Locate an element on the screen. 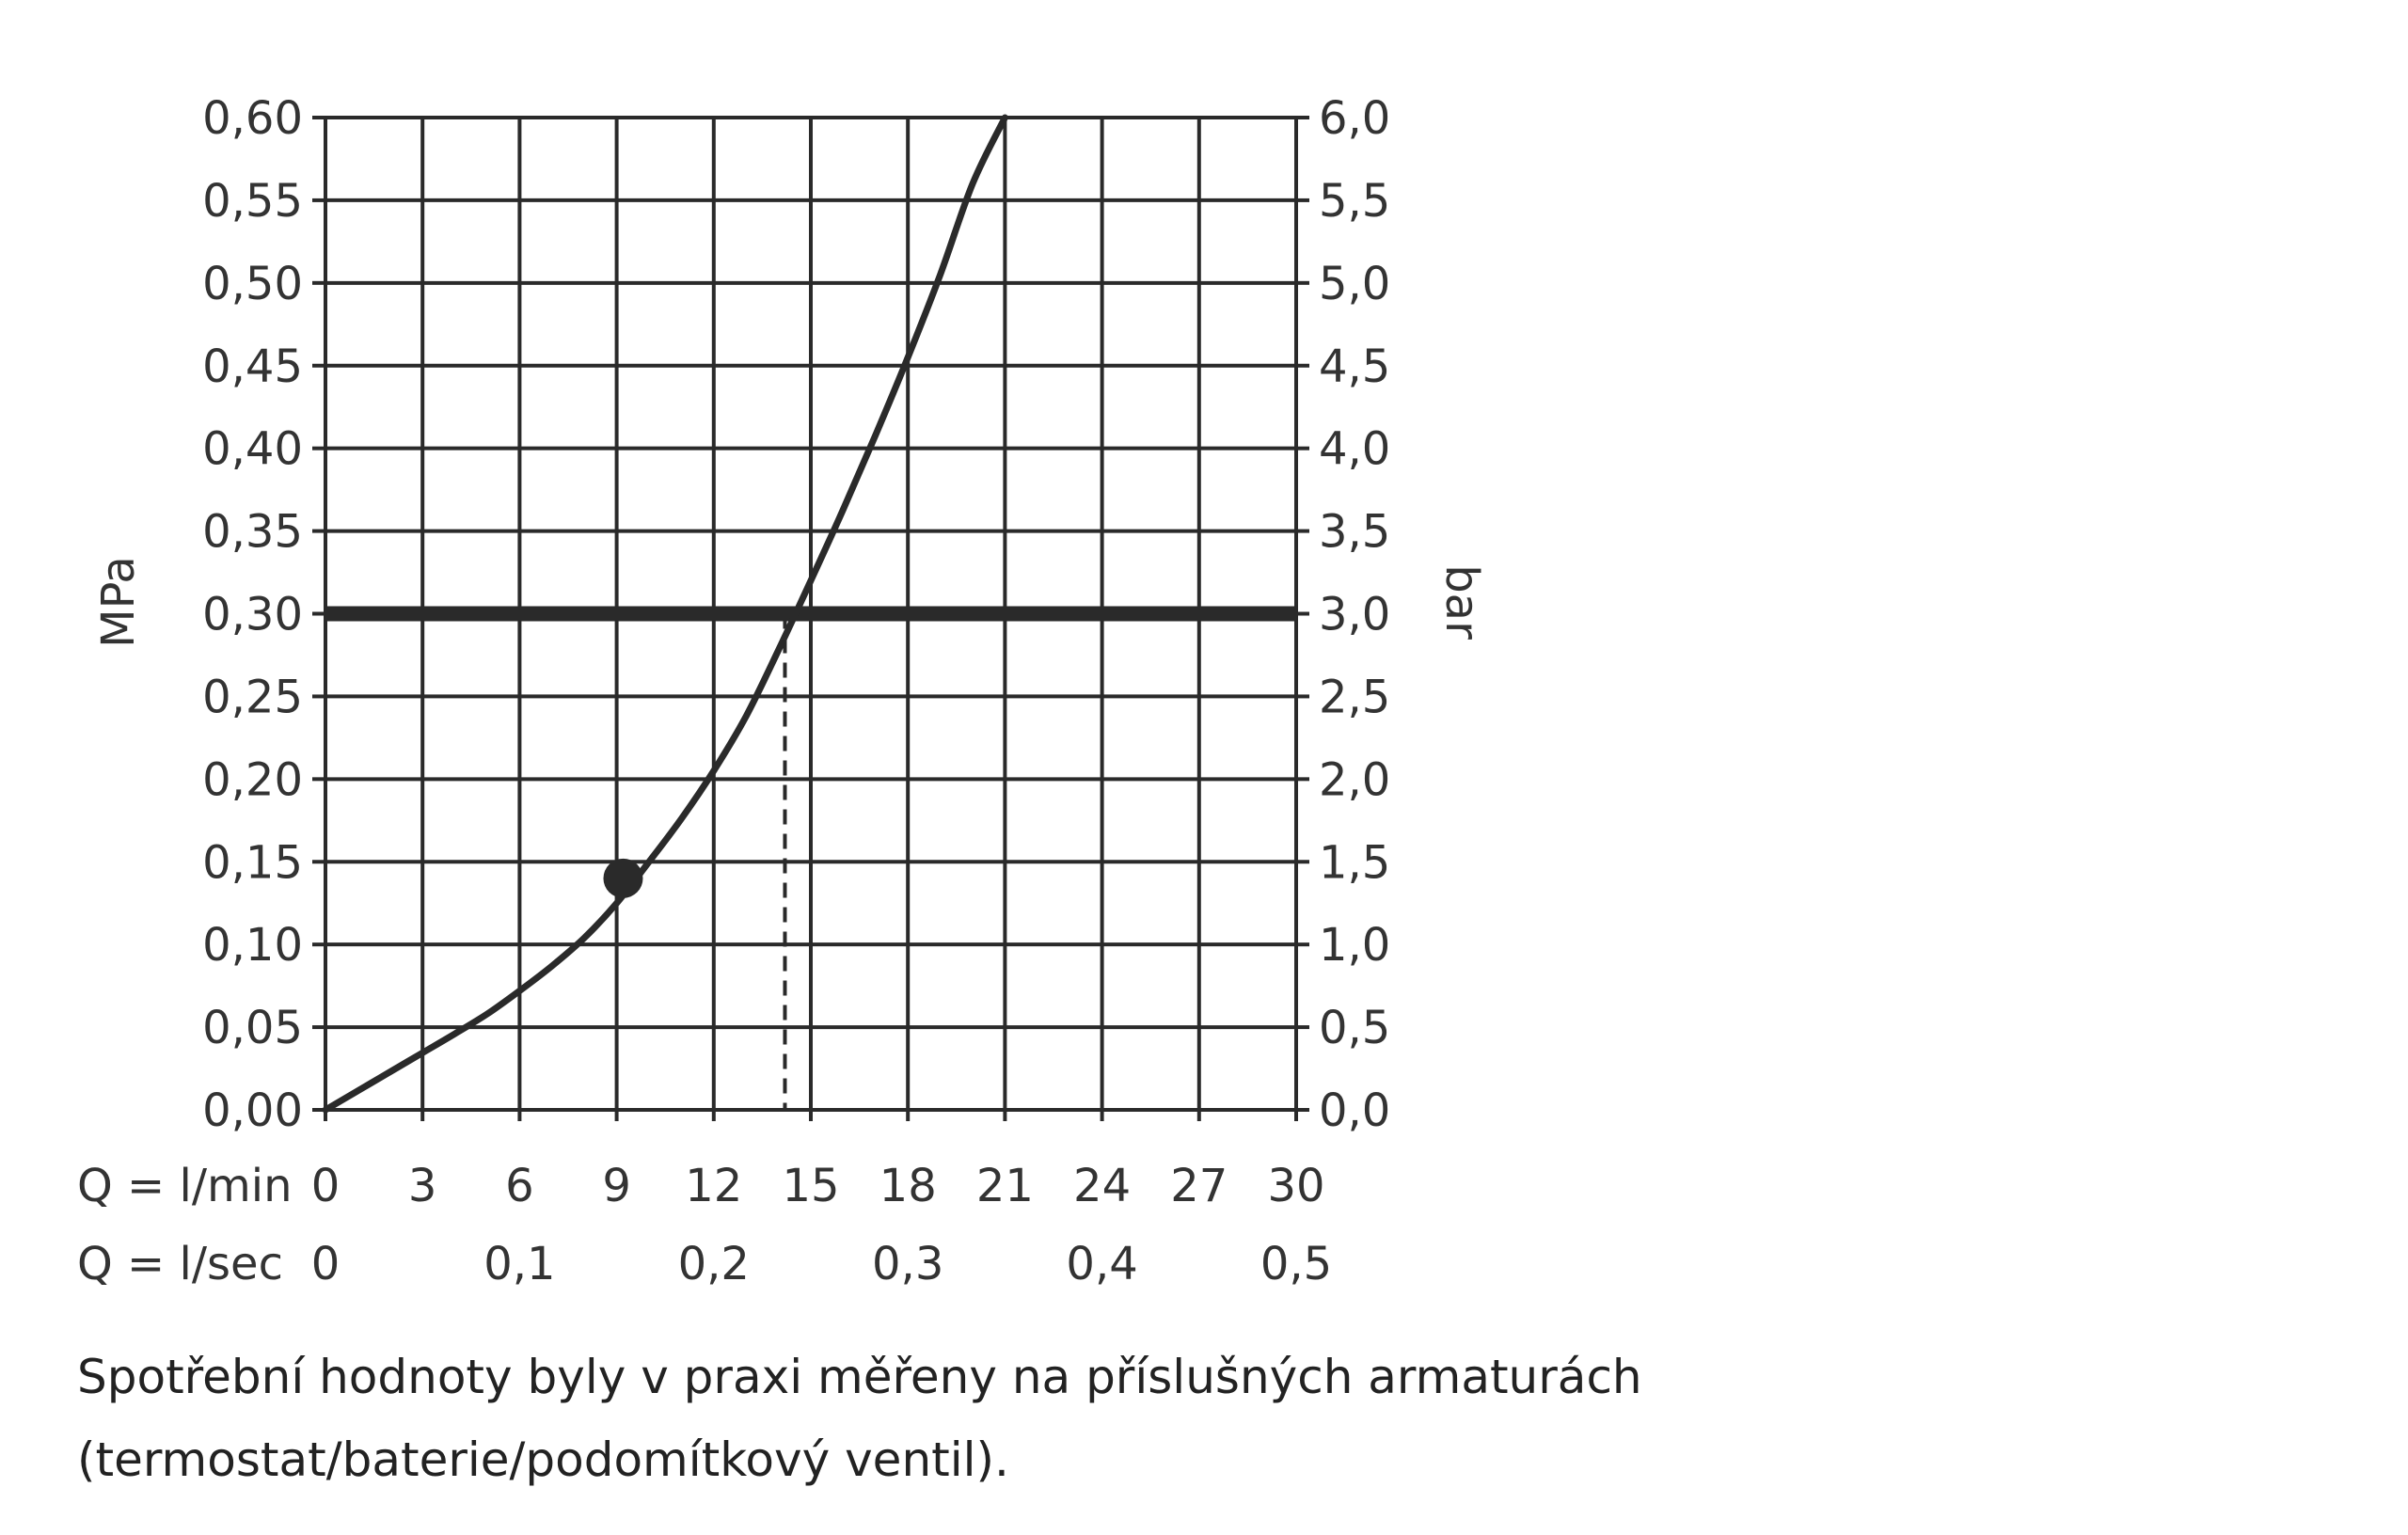 The image size is (2408, 1535). y-left-tick-label: 0,30 is located at coordinates (253, 615).